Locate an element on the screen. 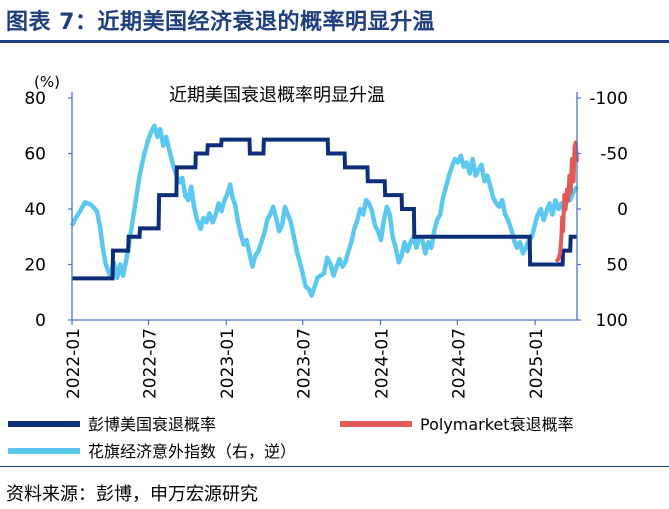  left-tick-label: 60 is located at coordinates (35, 155).